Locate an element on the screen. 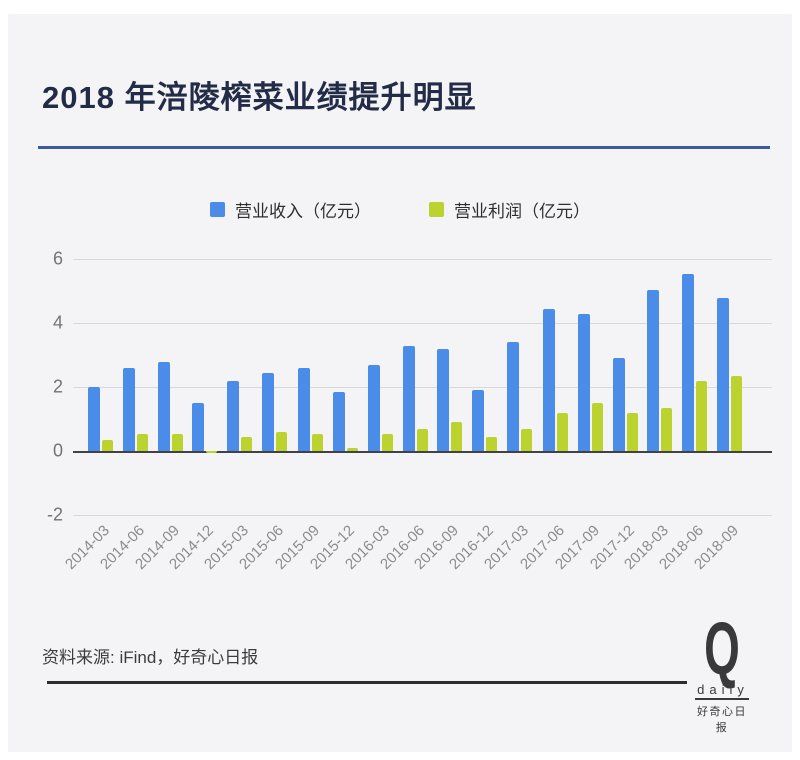  y-axis: 6 4 2 0 -2 is located at coordinates (35, 385).